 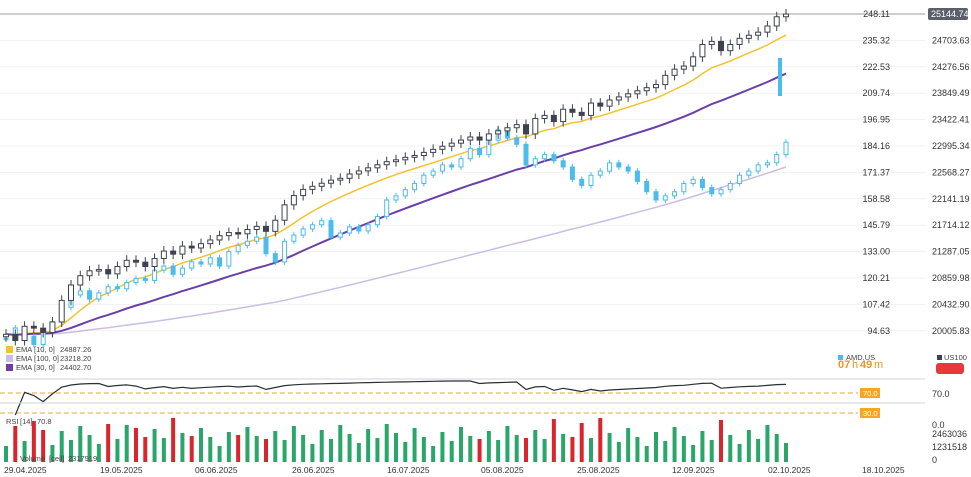 What do you see at coordinates (951, 120) in the screenshot?
I see `right-axis-tick: 23422.41` at bounding box center [951, 120].